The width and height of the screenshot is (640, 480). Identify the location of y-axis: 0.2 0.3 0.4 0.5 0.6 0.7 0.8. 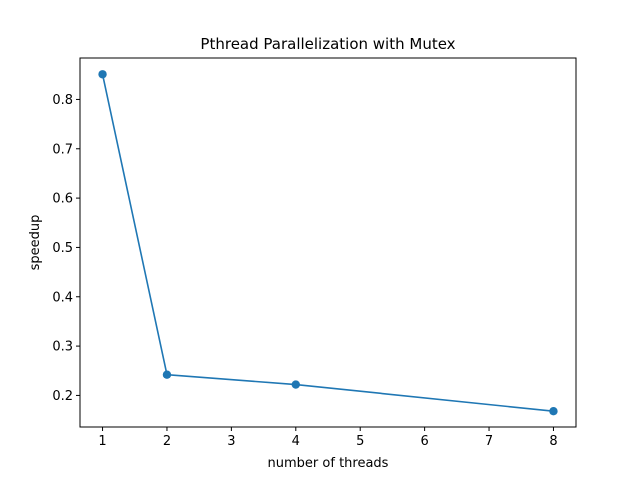
(66, 248).